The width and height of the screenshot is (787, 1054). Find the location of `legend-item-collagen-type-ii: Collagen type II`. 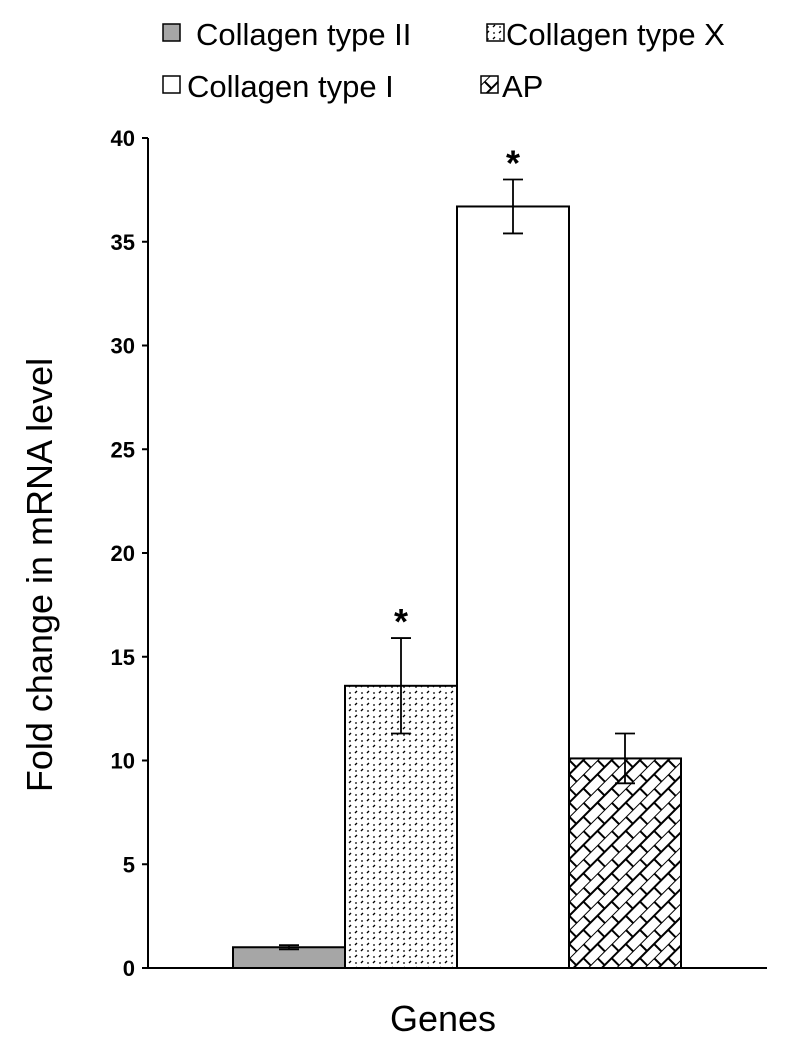

legend-item-collagen-type-ii: Collagen type II is located at coordinates (286, 34).